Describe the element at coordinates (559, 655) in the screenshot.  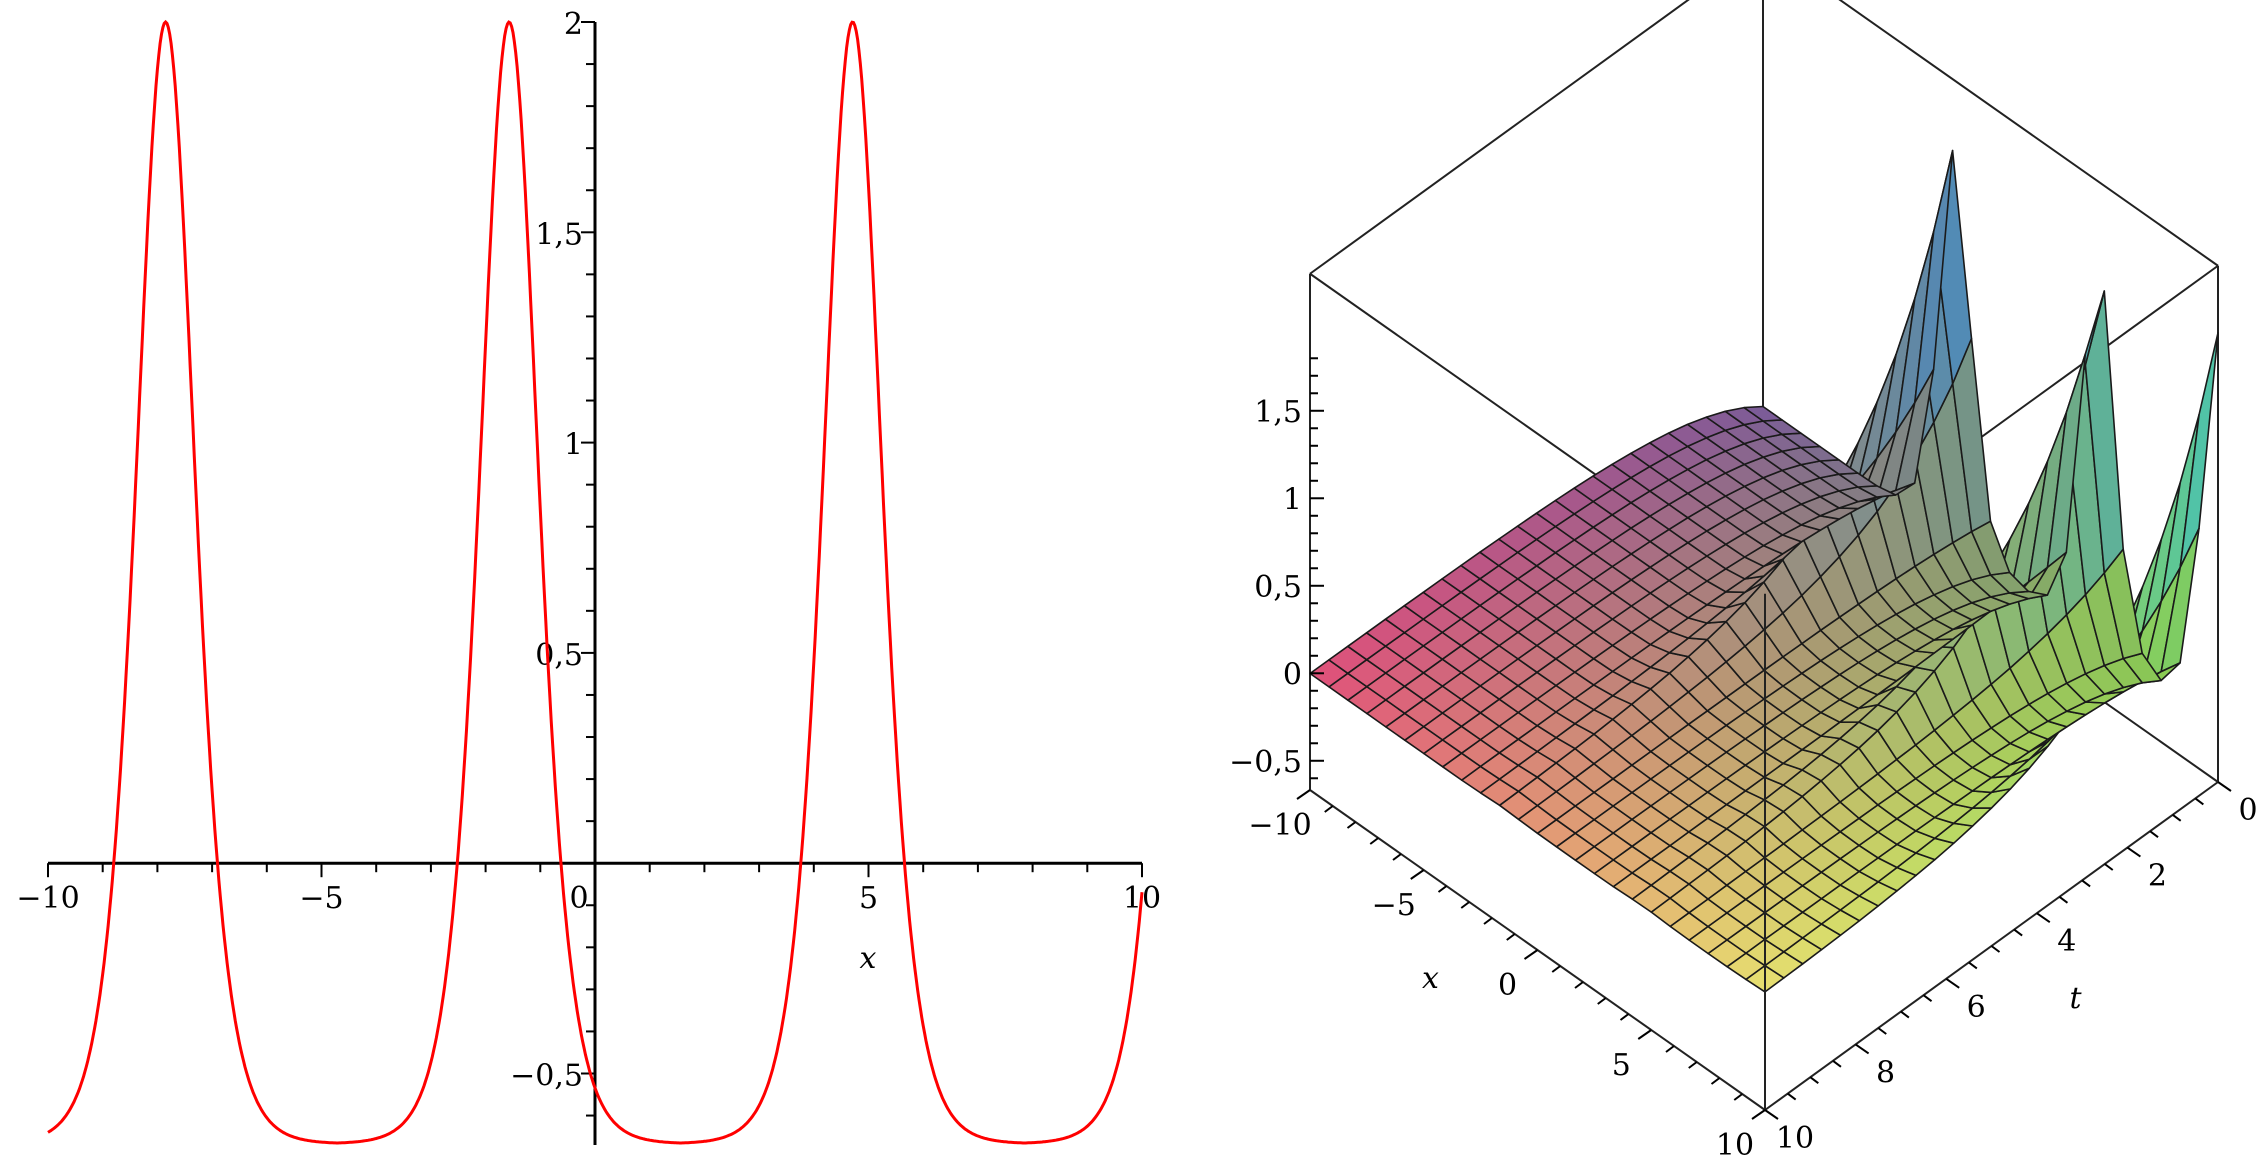
I see `y-tick-label: 0,5` at that location.